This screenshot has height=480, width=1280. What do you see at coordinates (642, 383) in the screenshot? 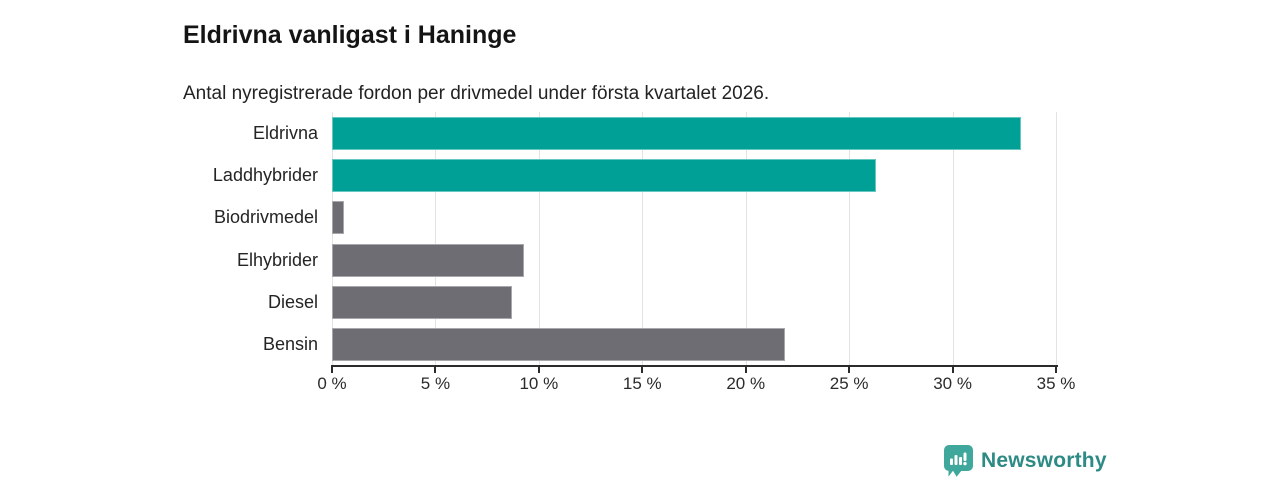
I see `axis-tick-label: 15 %` at bounding box center [642, 383].